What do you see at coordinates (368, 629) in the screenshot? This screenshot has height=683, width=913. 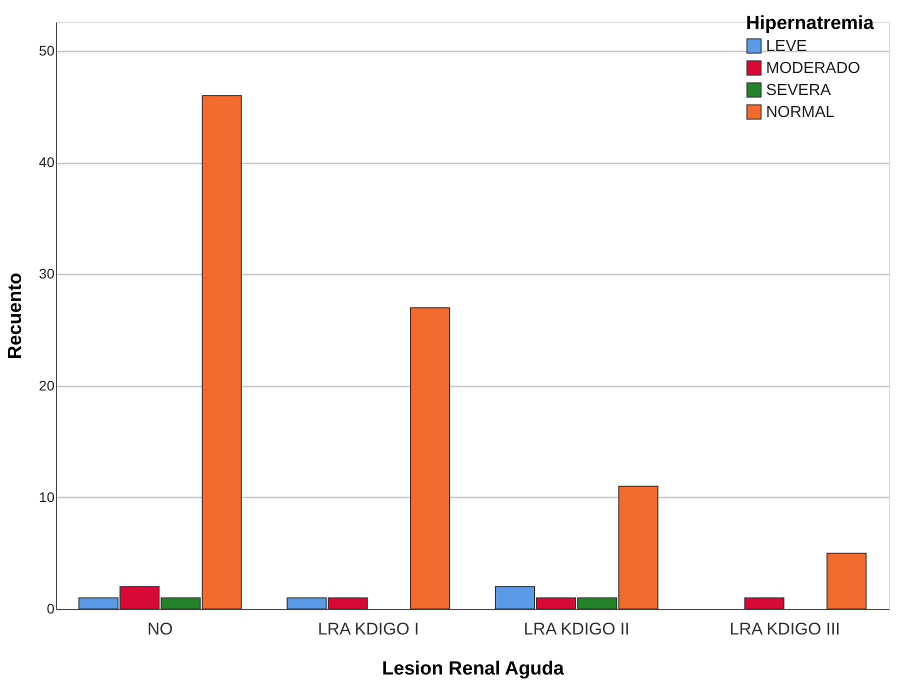 I see `x-tick-label: LRA KDIGO I` at bounding box center [368, 629].